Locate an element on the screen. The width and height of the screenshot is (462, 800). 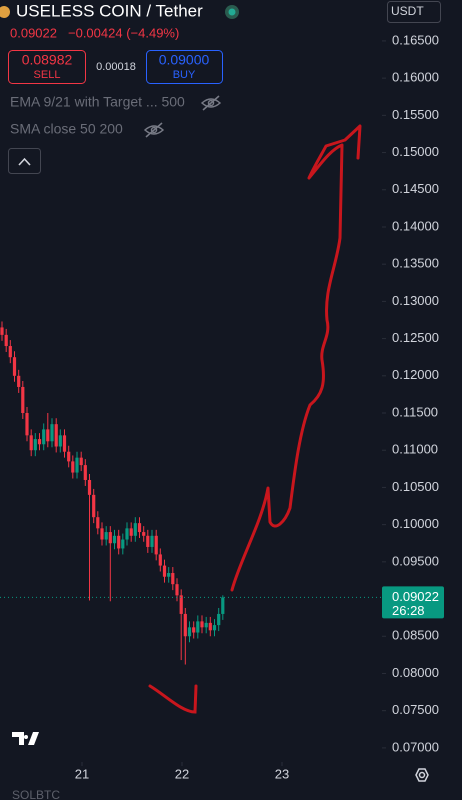
y-tick-label: 0.07500 is located at coordinates (415, 709).